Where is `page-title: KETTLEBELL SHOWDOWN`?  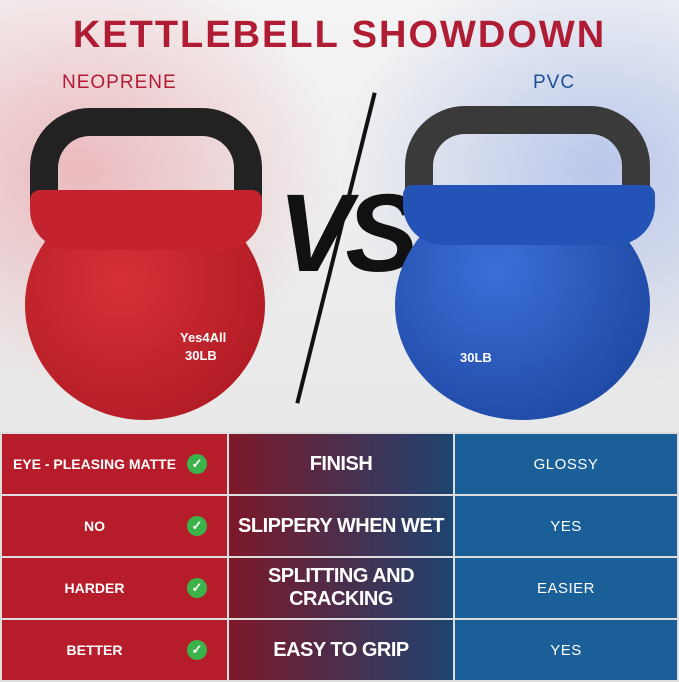
page-title: KETTLEBELL SHOWDOWN is located at coordinates (339, 35).